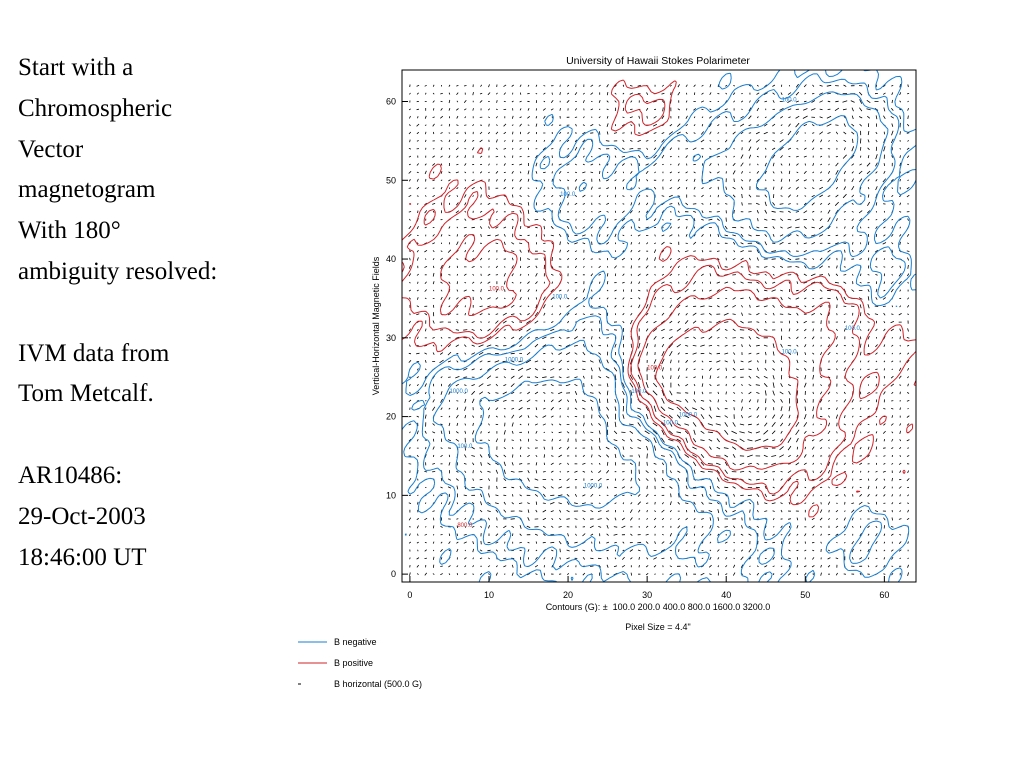 The width and height of the screenshot is (1024, 768). What do you see at coordinates (391, 259) in the screenshot?
I see `y-tick-label: 40` at bounding box center [391, 259].